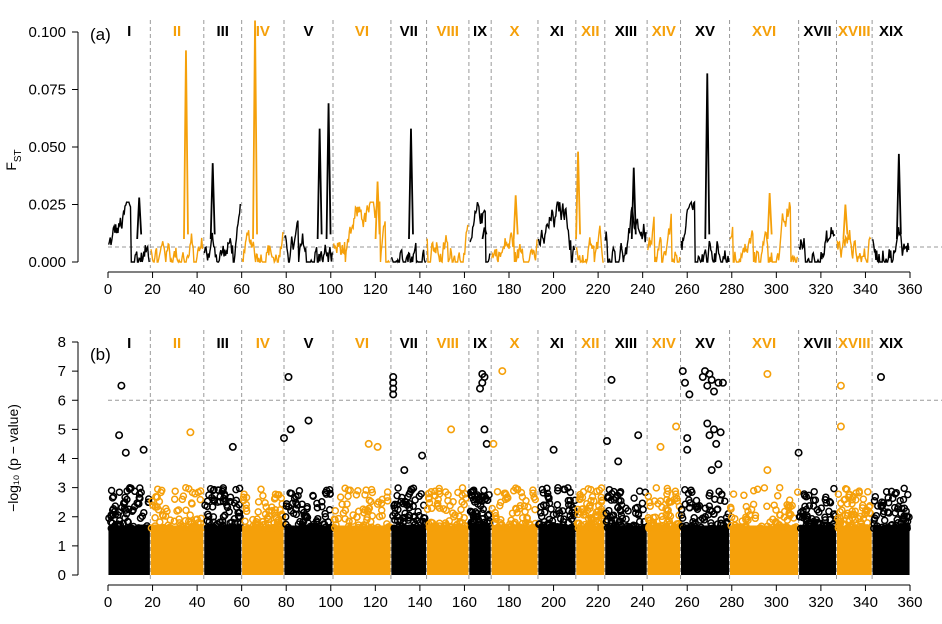  What do you see at coordinates (100, 34) in the screenshot?
I see `panel-a-label: (a)` at bounding box center [100, 34].